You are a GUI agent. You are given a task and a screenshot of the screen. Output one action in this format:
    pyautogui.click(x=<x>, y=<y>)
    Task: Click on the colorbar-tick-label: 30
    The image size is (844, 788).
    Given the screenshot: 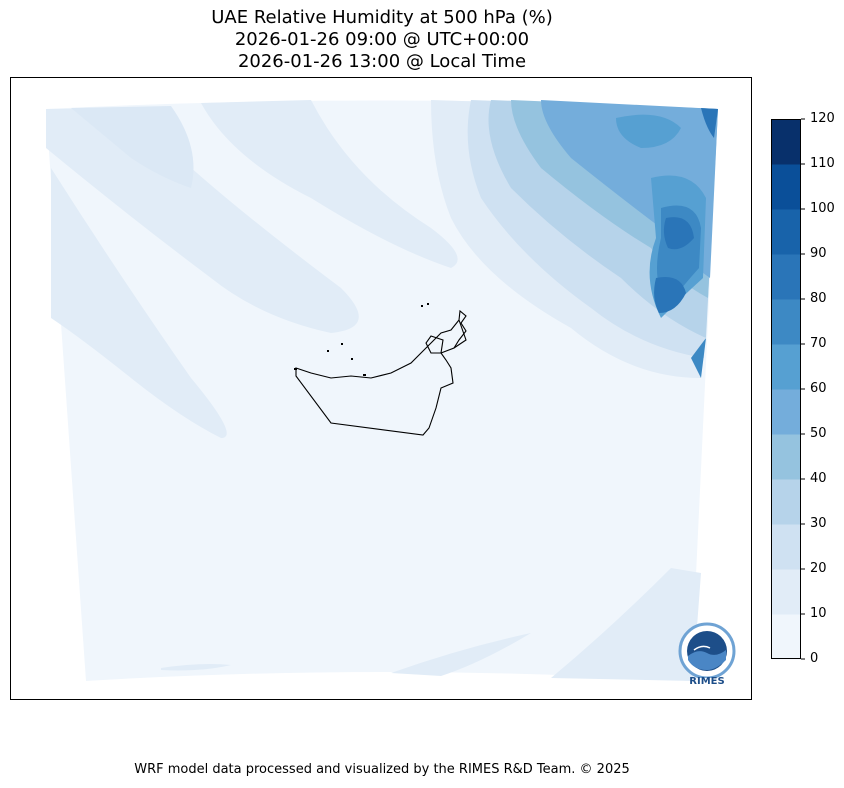 What is the action you would take?
    pyautogui.click(x=818, y=523)
    